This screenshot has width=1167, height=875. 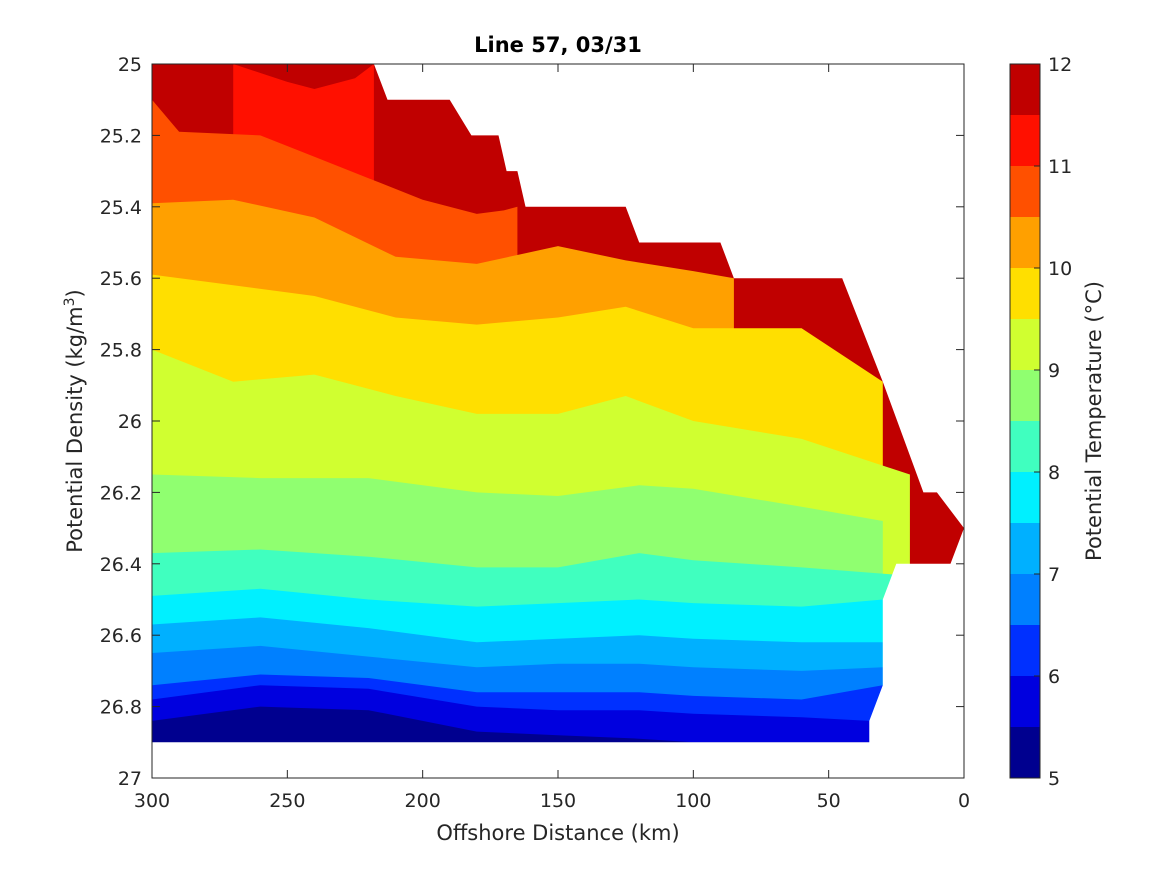 I want to click on x-axis-label: Offshore Distance (km), so click(x=557, y=833).